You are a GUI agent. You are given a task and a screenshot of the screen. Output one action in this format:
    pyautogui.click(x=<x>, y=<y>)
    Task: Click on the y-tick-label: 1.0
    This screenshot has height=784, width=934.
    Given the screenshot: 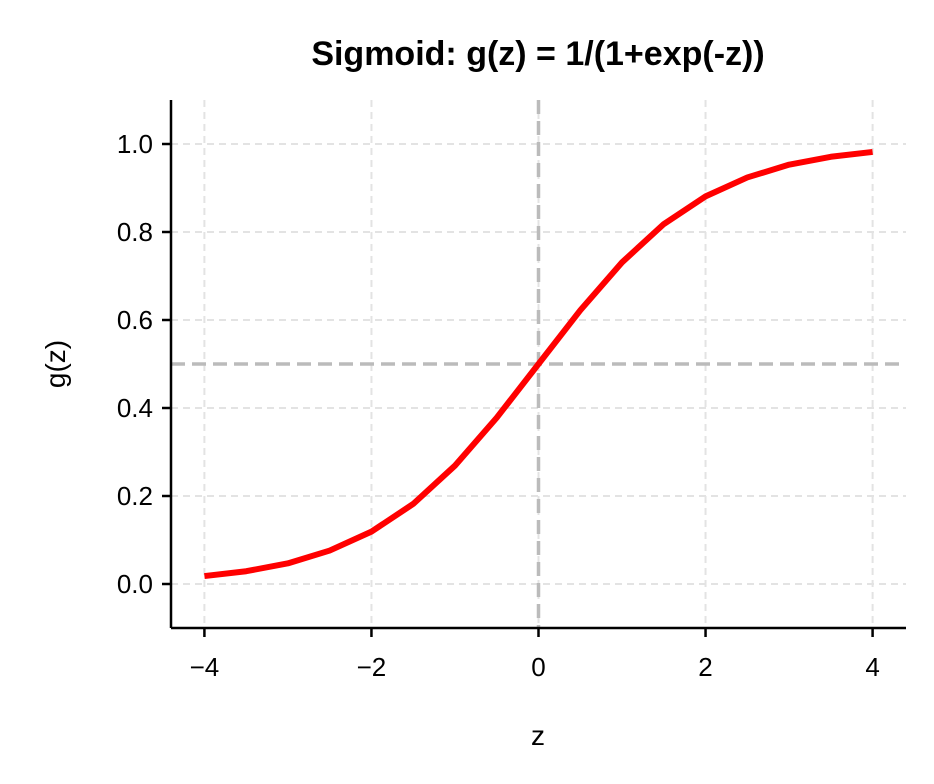 What is the action you would take?
    pyautogui.click(x=135, y=144)
    